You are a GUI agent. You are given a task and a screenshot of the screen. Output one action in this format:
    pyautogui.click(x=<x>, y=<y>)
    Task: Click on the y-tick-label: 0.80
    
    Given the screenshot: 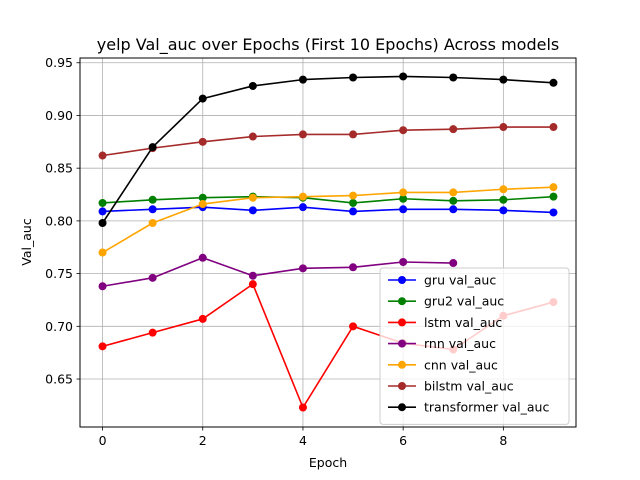 What is the action you would take?
    pyautogui.click(x=59, y=220)
    